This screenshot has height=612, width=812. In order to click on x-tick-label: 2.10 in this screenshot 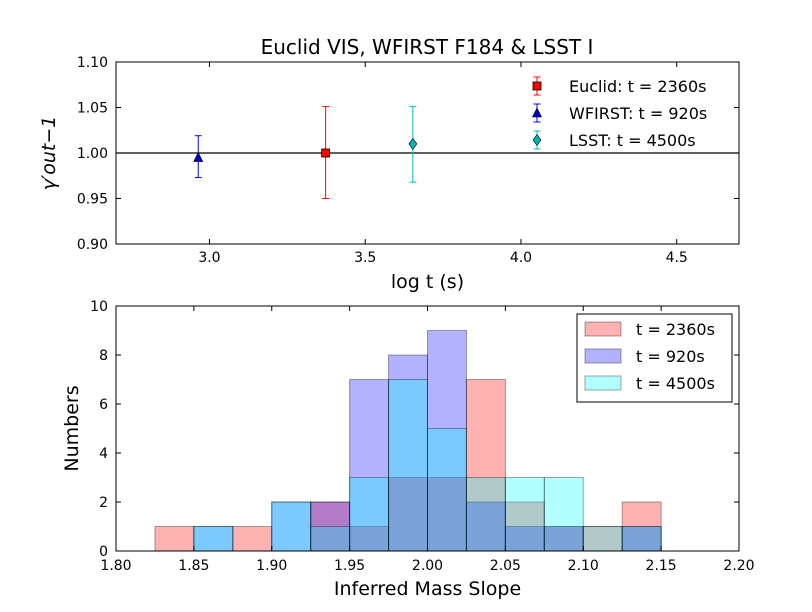, I will do `click(583, 566)`.